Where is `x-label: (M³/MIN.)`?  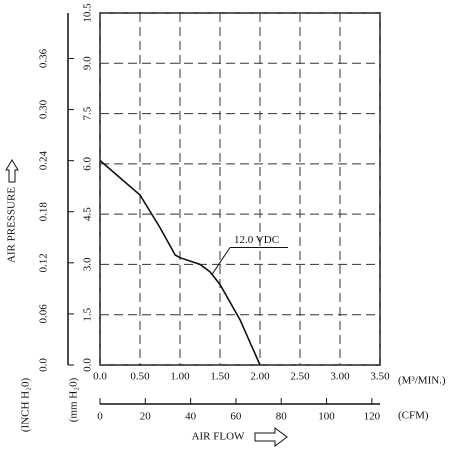 x-label: (M³/MIN.) is located at coordinates (422, 381).